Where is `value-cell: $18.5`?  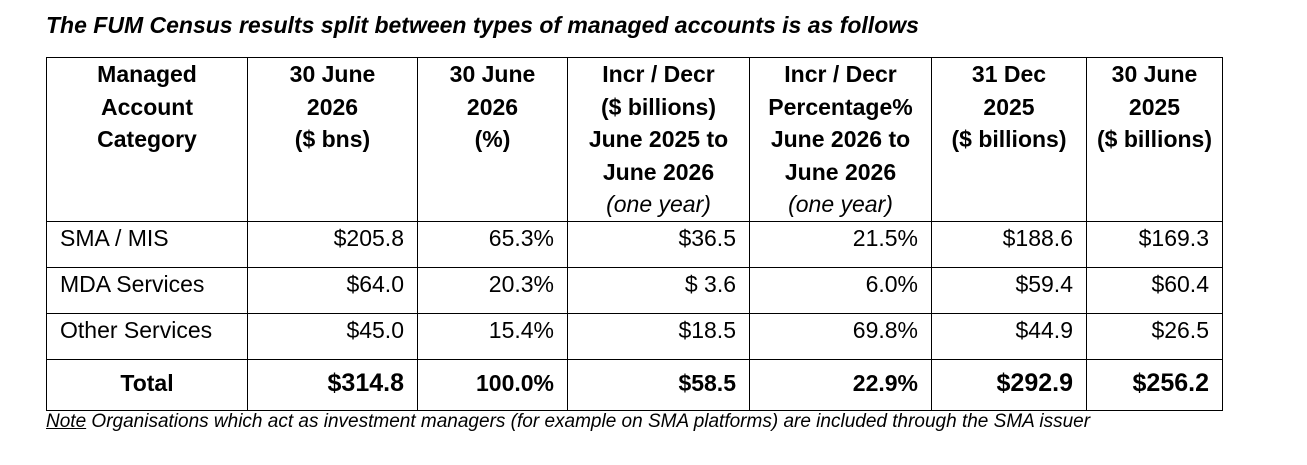
value-cell: $18.5 is located at coordinates (658, 336).